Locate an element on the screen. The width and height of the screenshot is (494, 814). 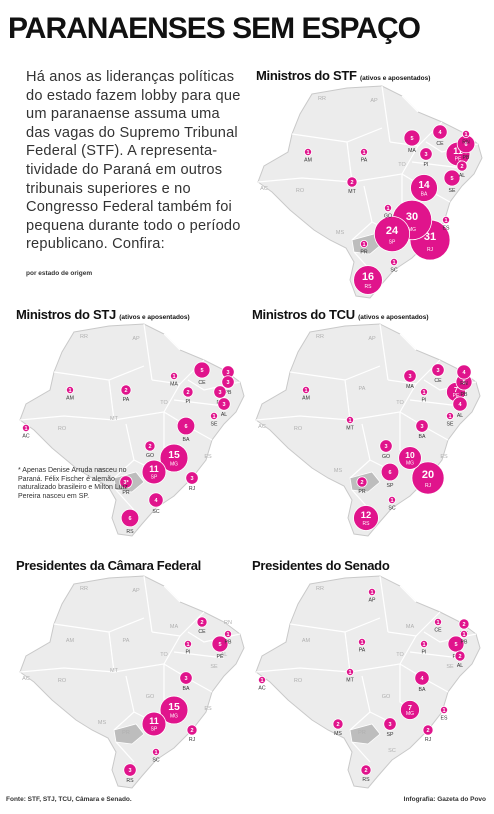
marker-mt: 1 MT is located at coordinates (350, 424).